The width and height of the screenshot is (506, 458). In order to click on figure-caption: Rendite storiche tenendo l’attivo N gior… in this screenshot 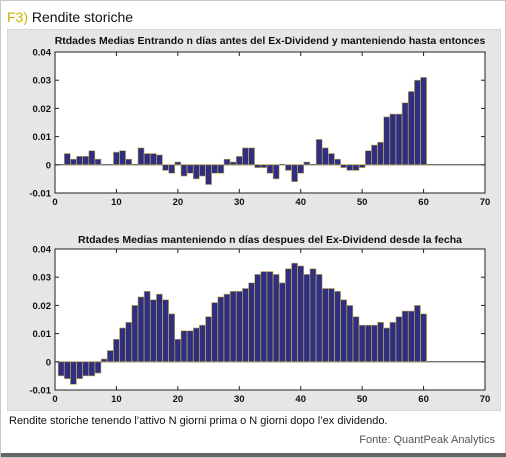, I will do `click(198, 421)`.